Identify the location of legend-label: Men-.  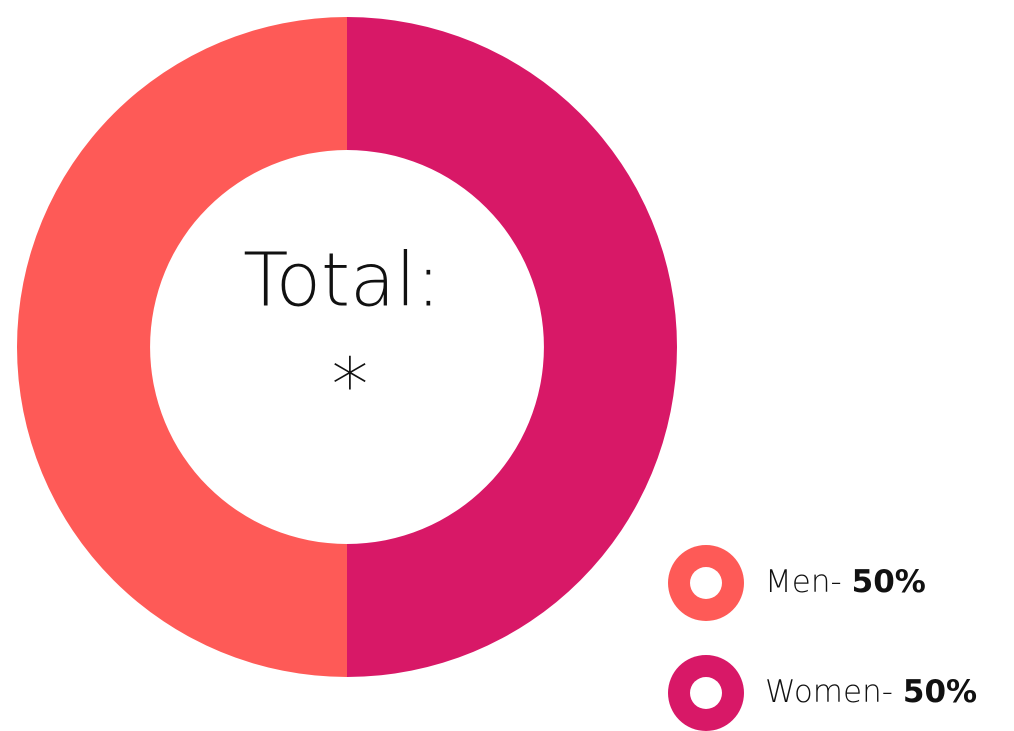
(803, 582).